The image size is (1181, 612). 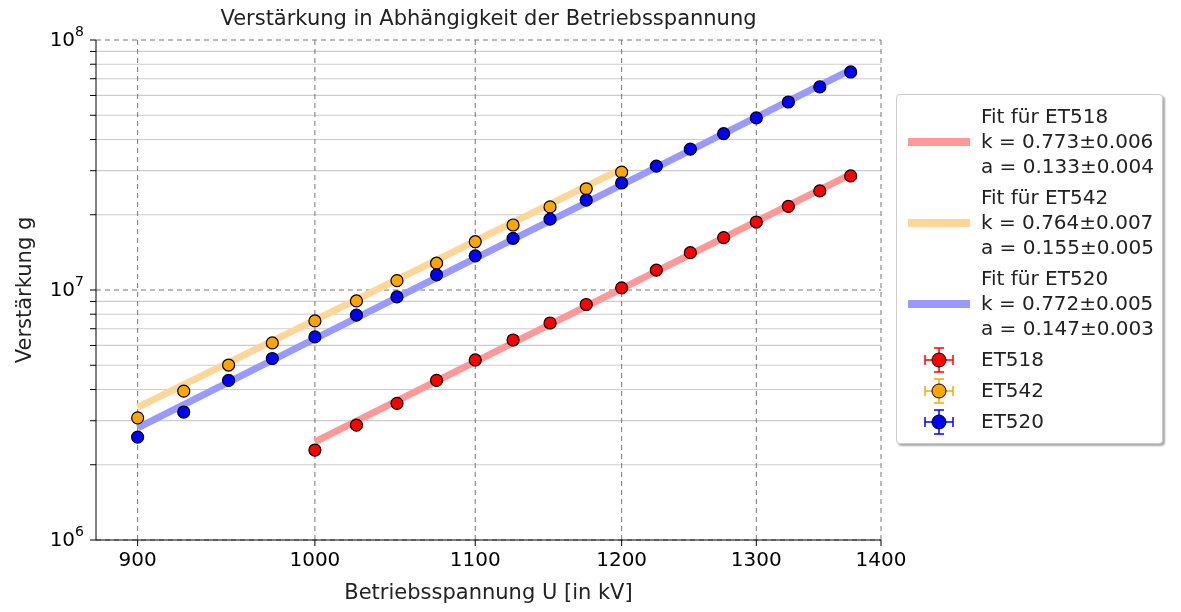 What do you see at coordinates (66, 37) in the screenshot?
I see `y-tick-label: 10$^{8}$` at bounding box center [66, 37].